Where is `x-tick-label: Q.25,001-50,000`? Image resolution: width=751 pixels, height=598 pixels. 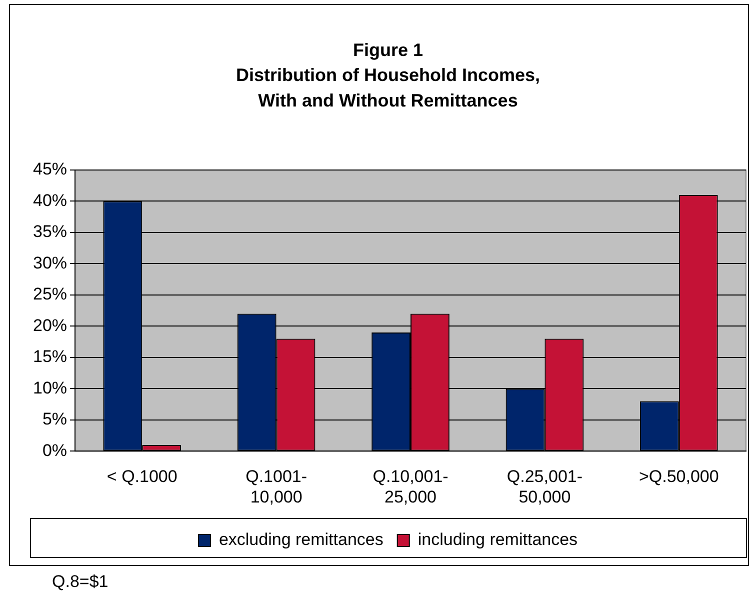
x-tick-label: Q.25,001-50,000 is located at coordinates (544, 486).